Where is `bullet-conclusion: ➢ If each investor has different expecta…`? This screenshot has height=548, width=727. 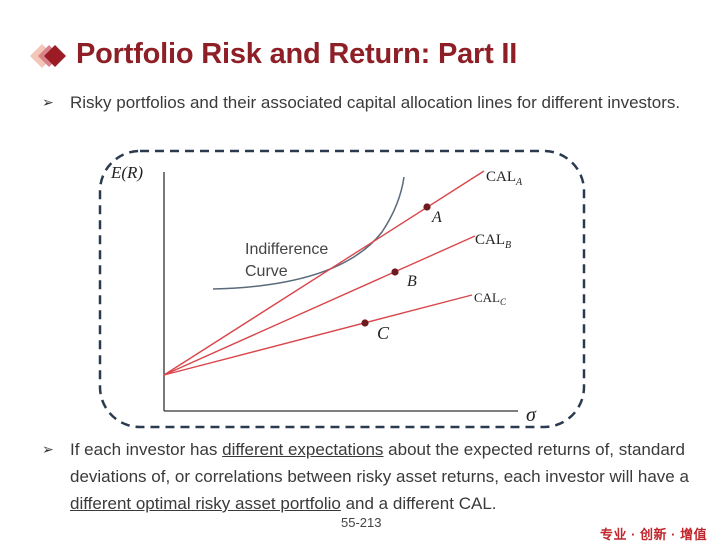 bullet-conclusion: ➢ If each investor has different expecta… is located at coordinates (377, 476).